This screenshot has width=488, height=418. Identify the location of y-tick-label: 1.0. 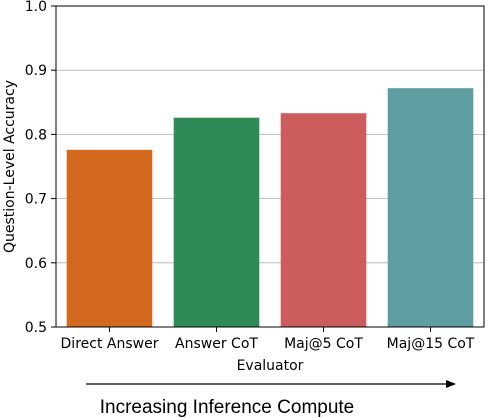
(36, 7).